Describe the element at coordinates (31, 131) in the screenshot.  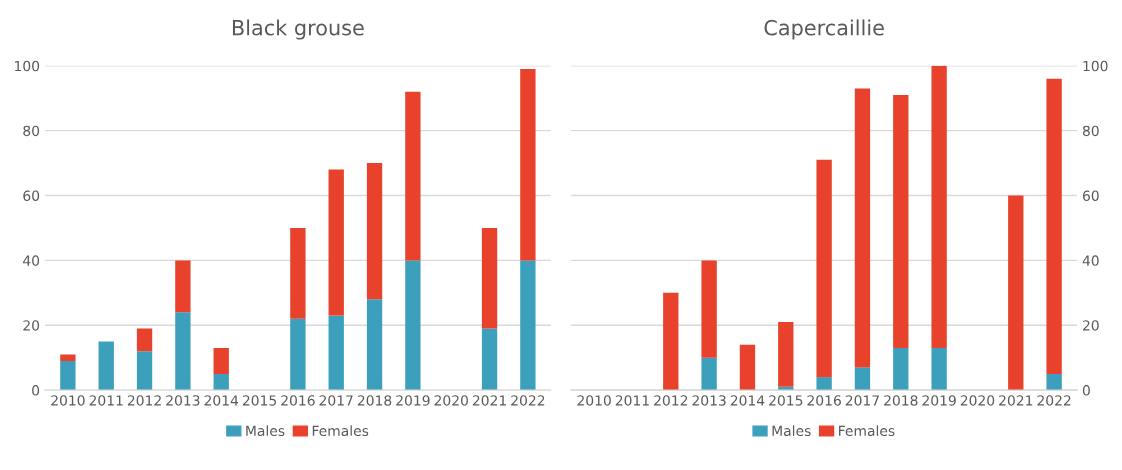
I see `y-tick-label: 80` at that location.